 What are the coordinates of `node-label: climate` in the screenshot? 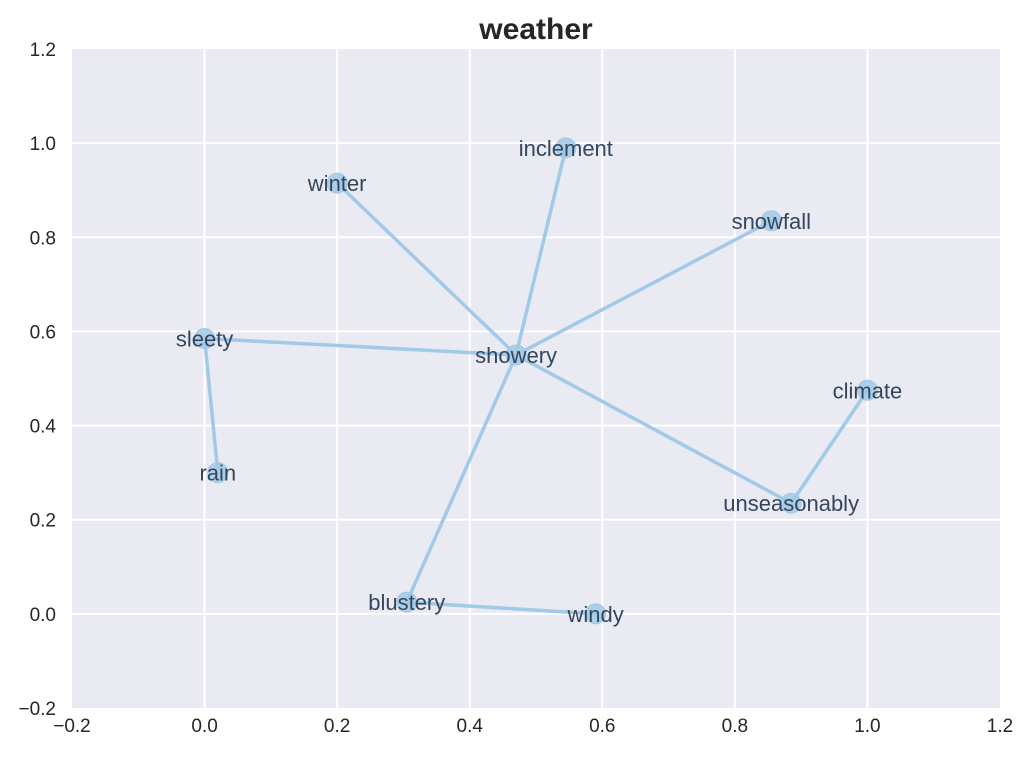 It's located at (868, 390).